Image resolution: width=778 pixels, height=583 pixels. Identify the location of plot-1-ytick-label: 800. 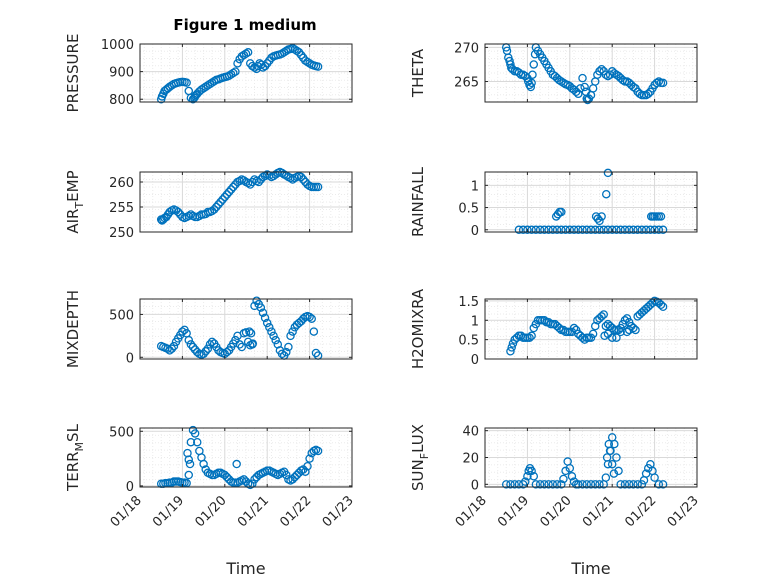
(121, 100).